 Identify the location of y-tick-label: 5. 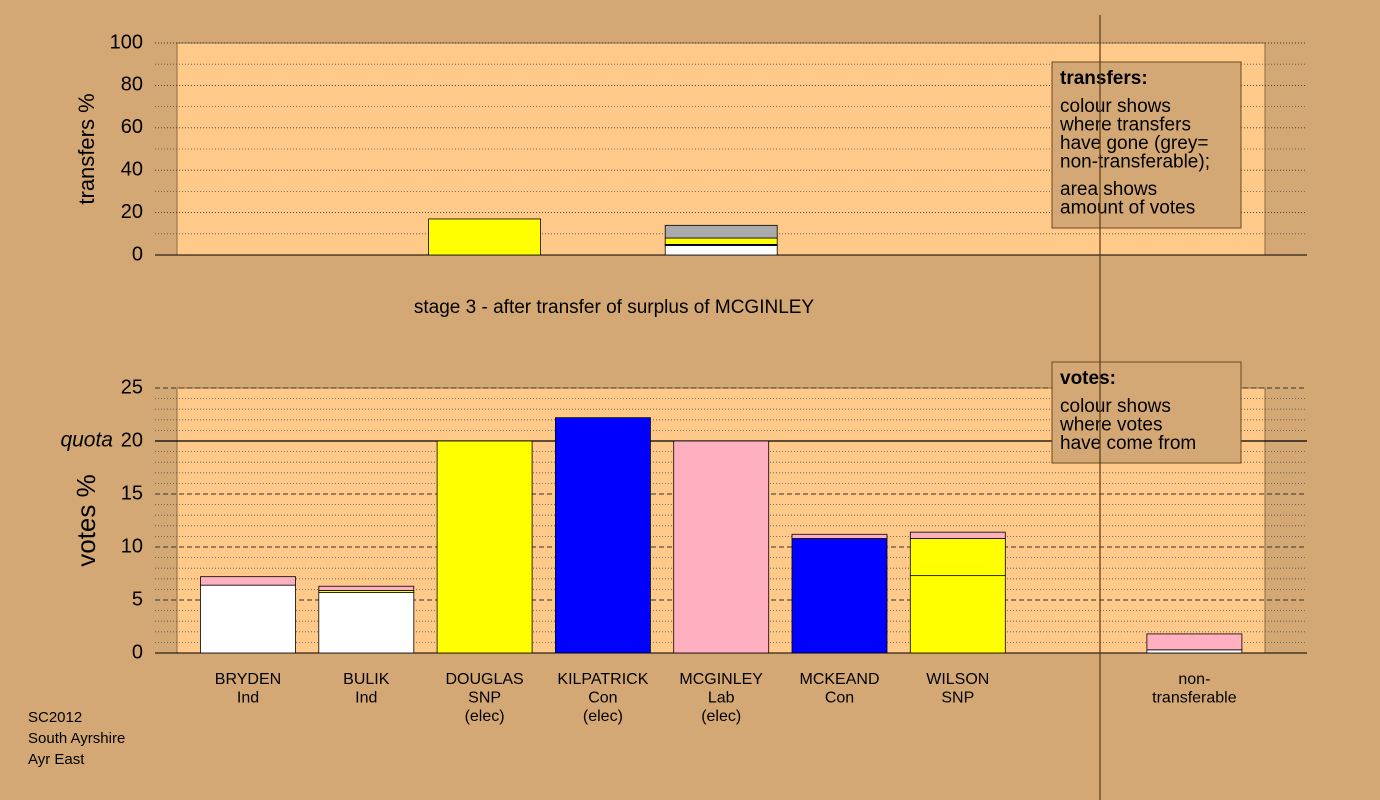
(137, 599).